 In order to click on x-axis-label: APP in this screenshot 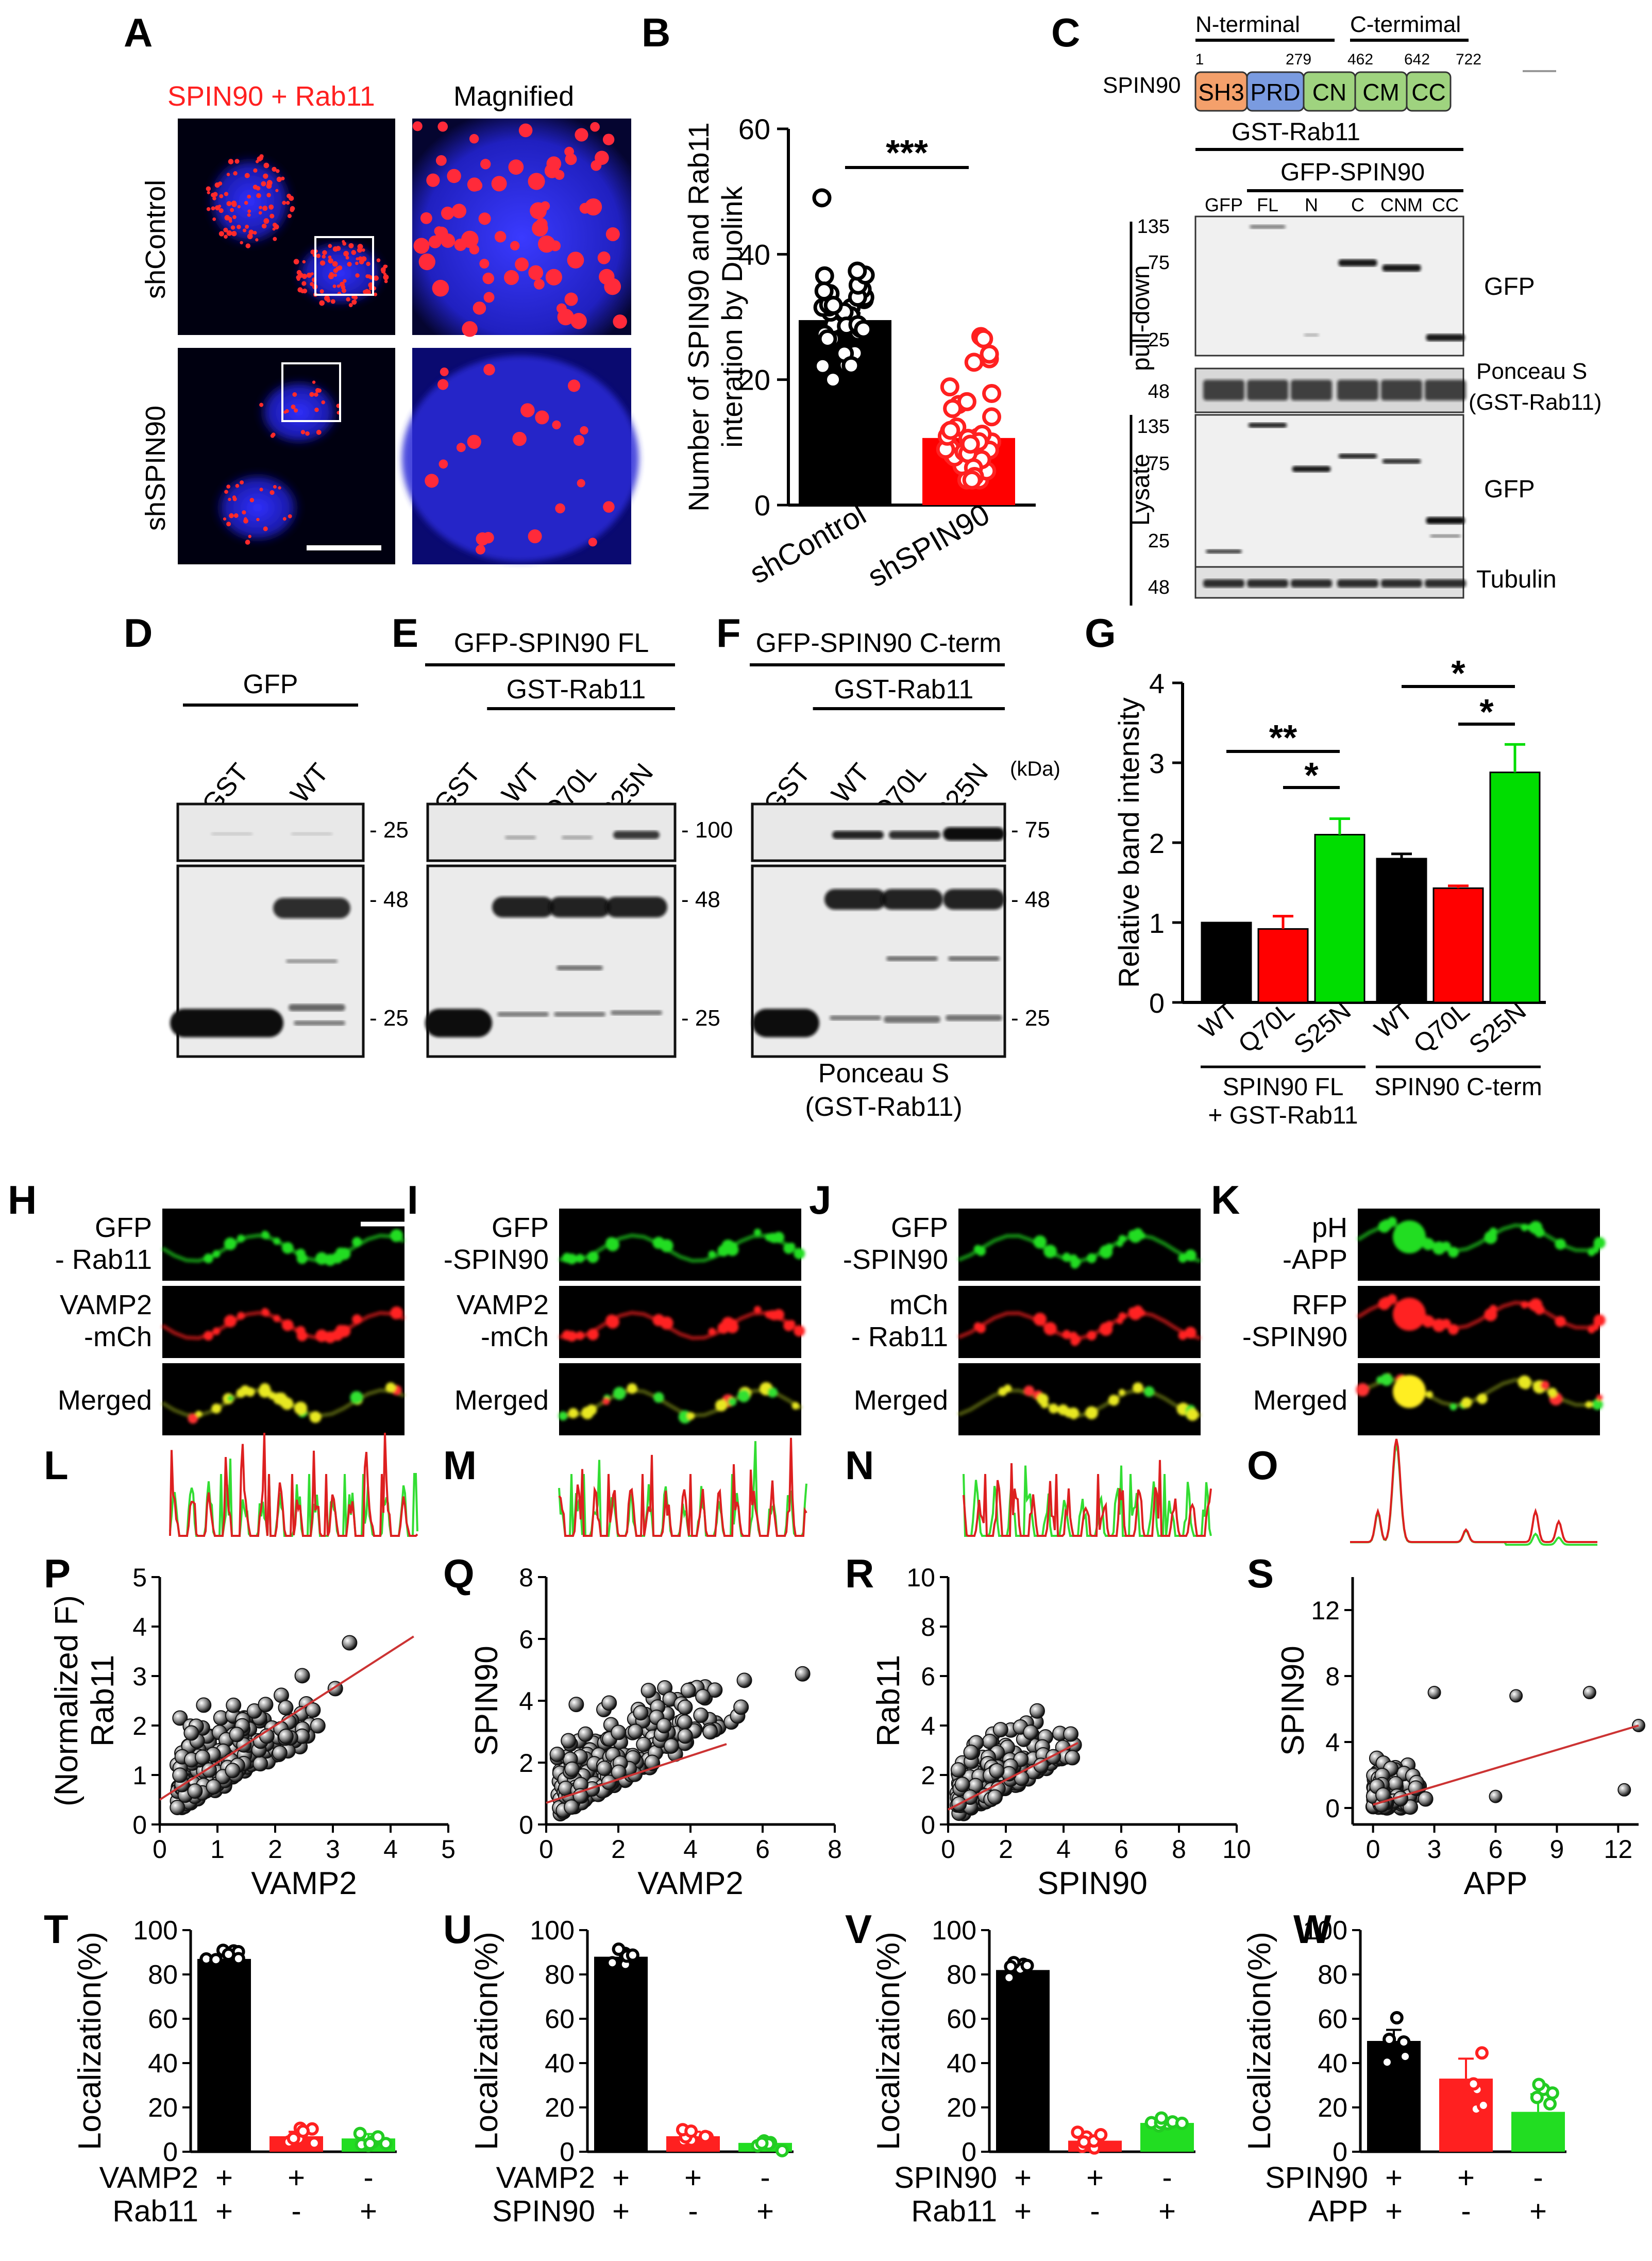, I will do `click(1495, 1884)`.